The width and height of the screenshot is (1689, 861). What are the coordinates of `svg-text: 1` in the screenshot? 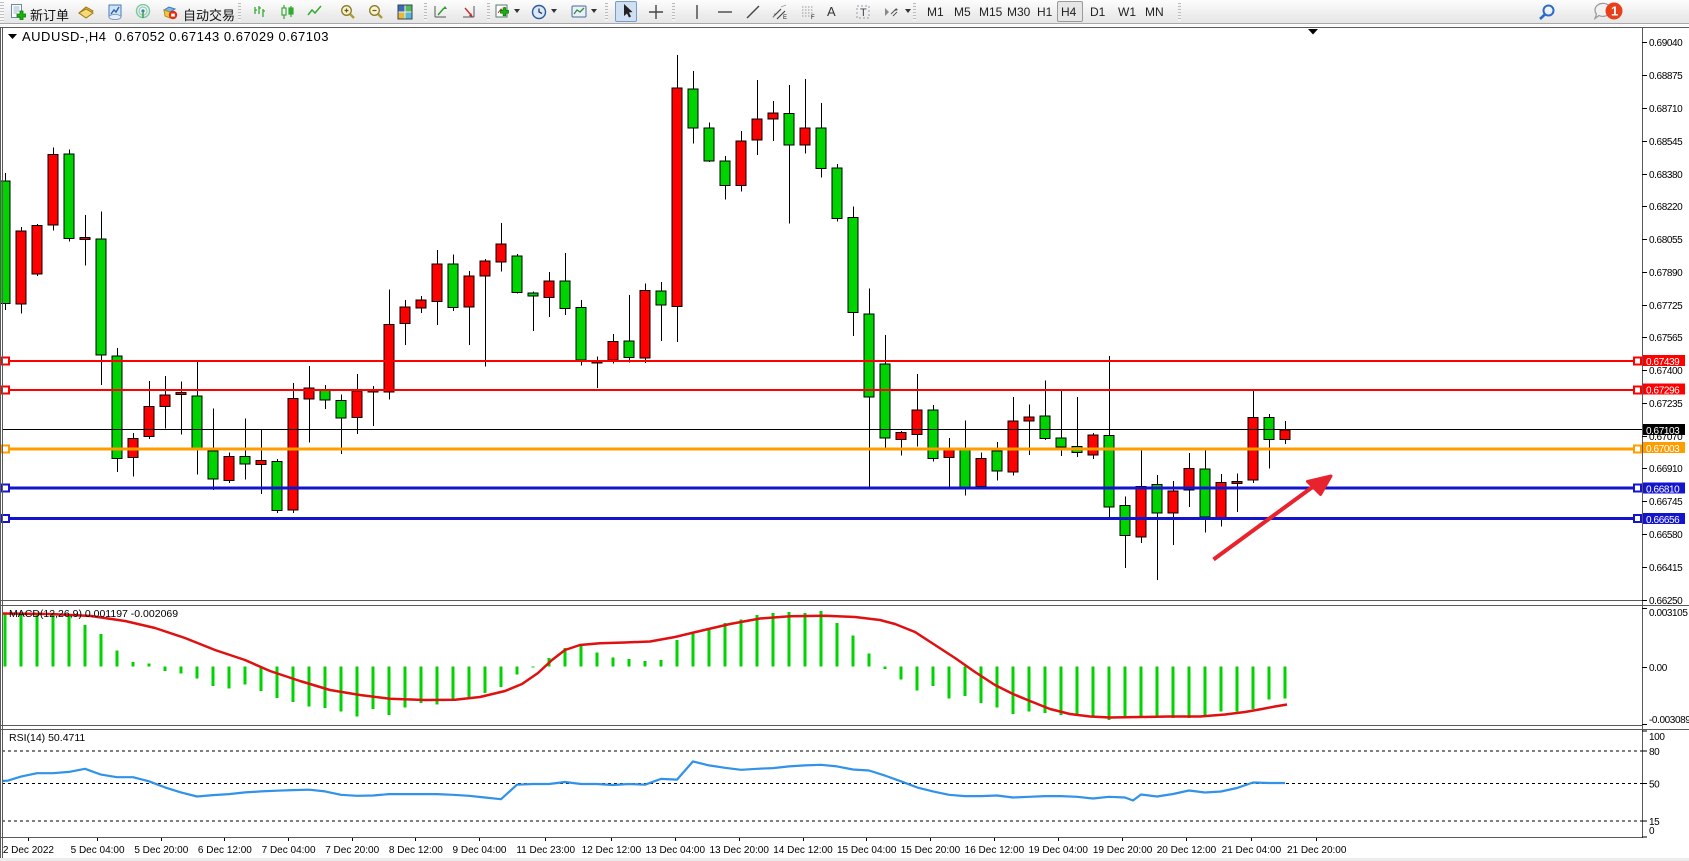 It's located at (1614, 11).